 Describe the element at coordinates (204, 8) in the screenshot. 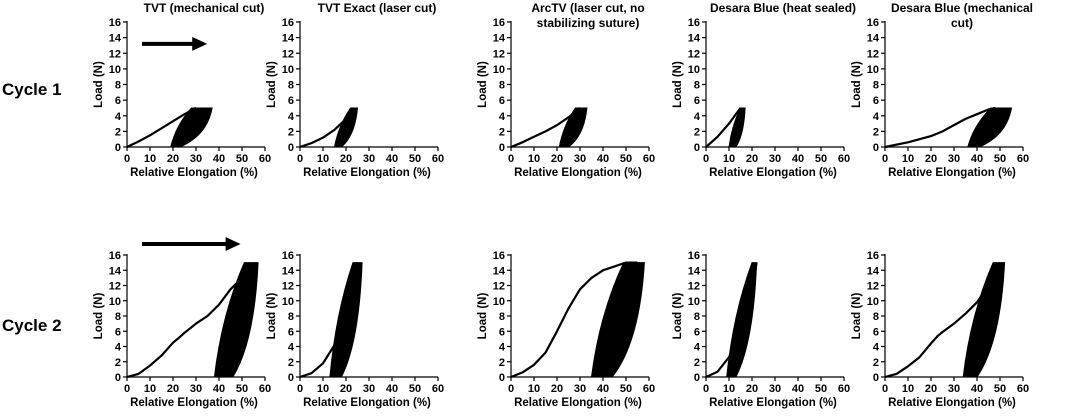

I see `chart-title: TVT (mechanical cut)` at that location.